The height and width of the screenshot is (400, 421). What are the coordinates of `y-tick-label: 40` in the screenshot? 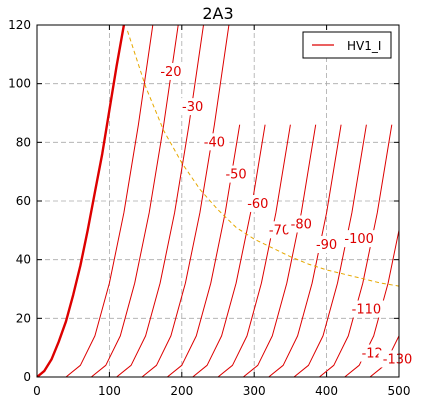 It's located at (23, 260).